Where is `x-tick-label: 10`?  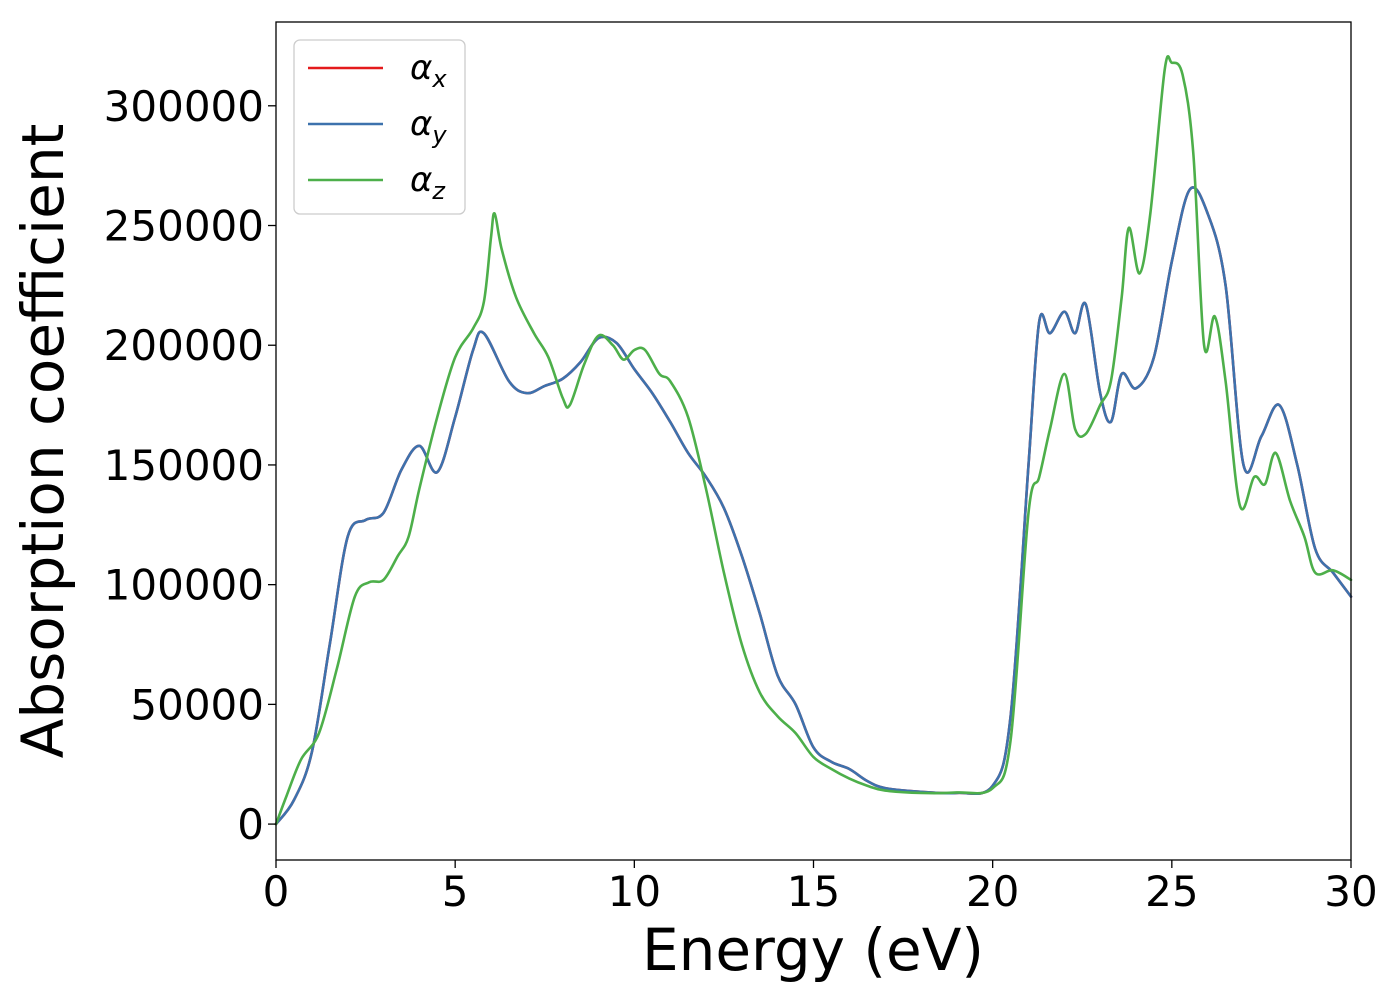
x-tick-label: 10 is located at coordinates (634, 891).